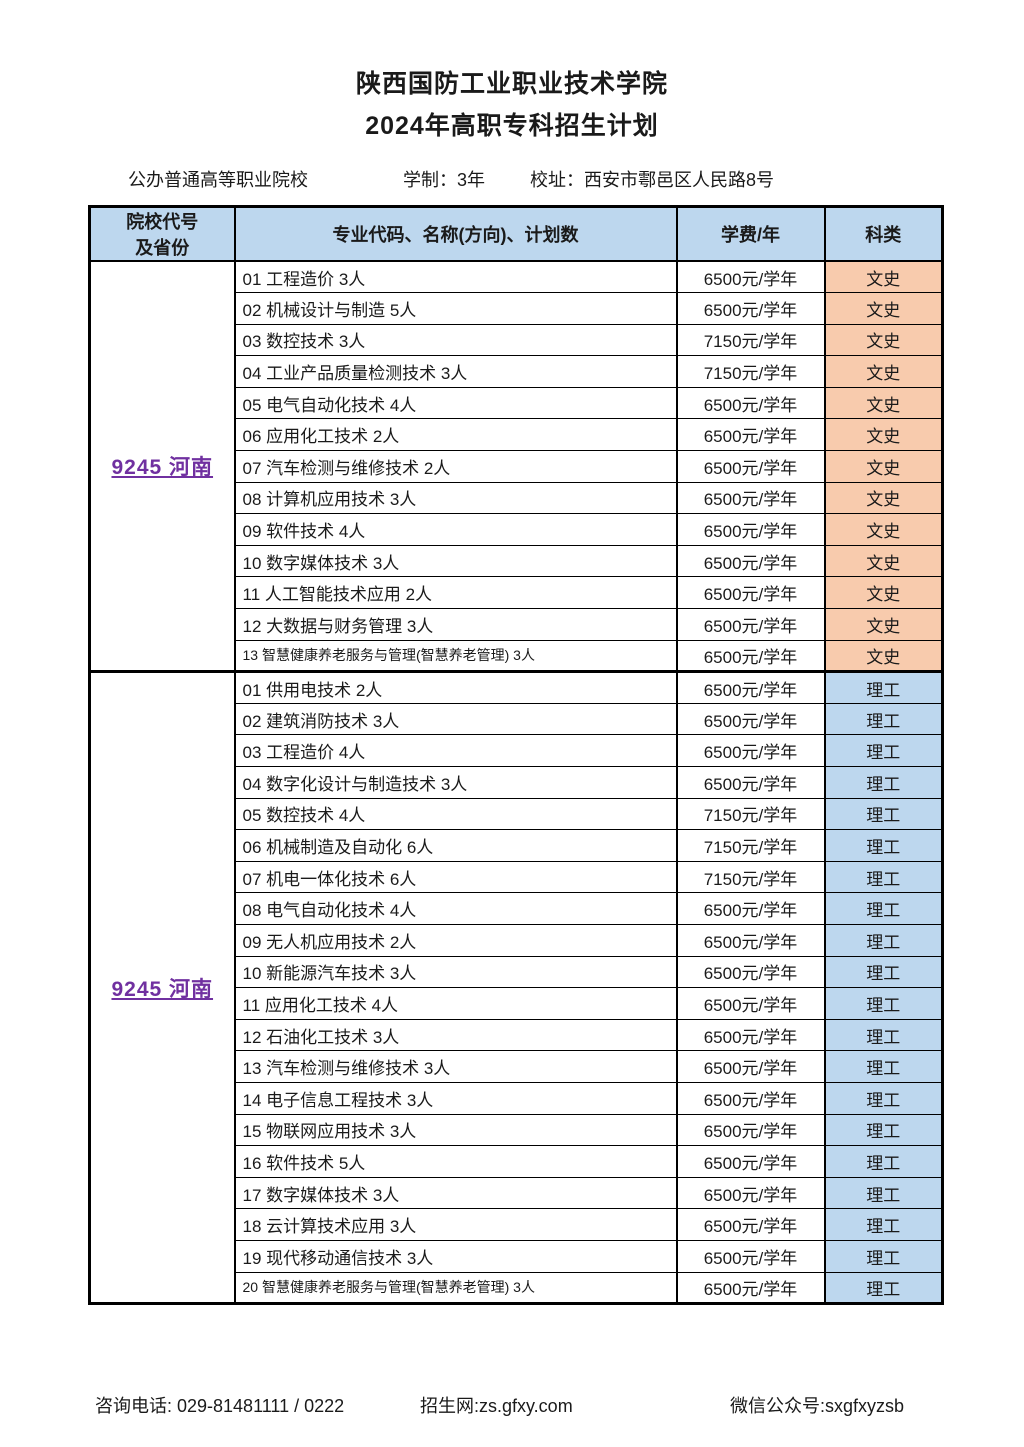 This screenshot has width=1024, height=1447. What do you see at coordinates (517, 782) in the screenshot?
I see `table-row: 04 数字化设计与制造技术 3人 6500元/学年 理工` at bounding box center [517, 782].